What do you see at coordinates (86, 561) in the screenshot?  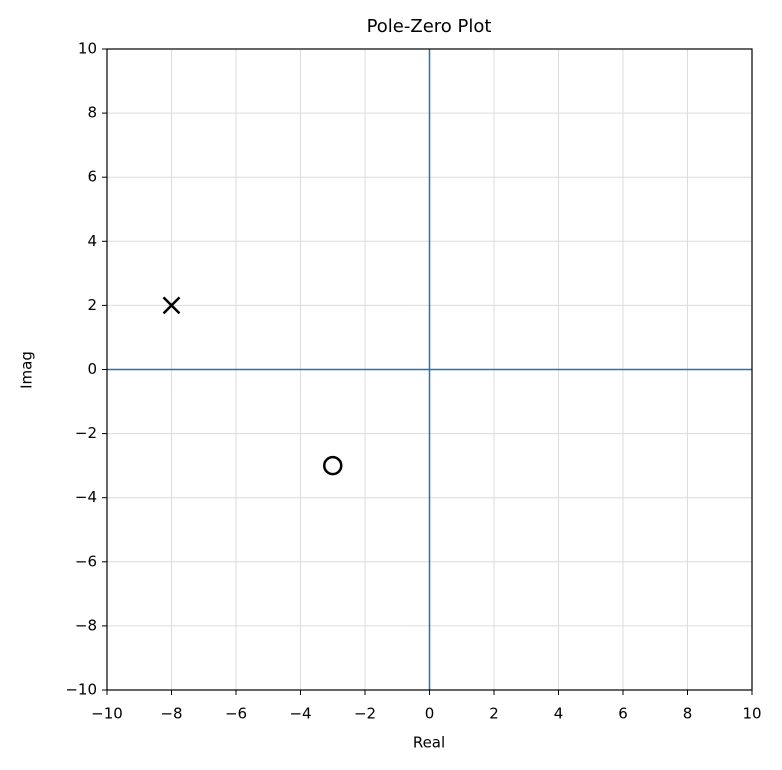 I see `y-tick-label: −6` at bounding box center [86, 561].